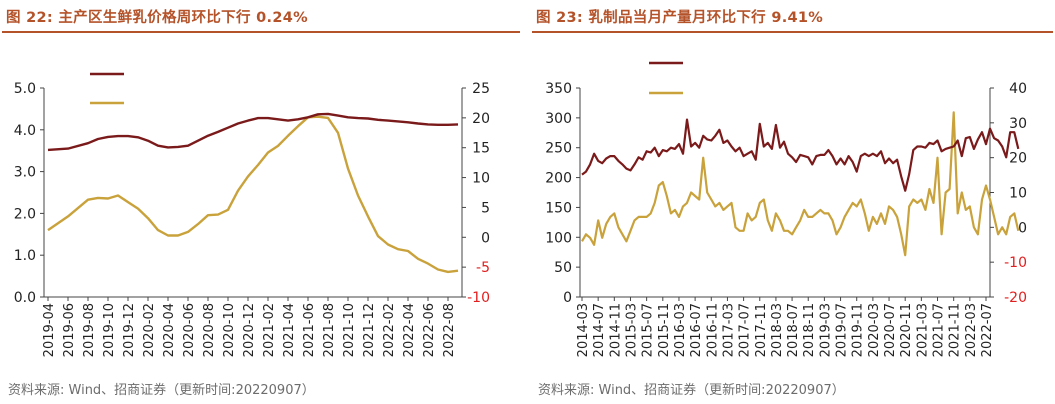 The height and width of the screenshot is (404, 1055). I want to click on x-tick-label: 2019-10, so click(109, 330).